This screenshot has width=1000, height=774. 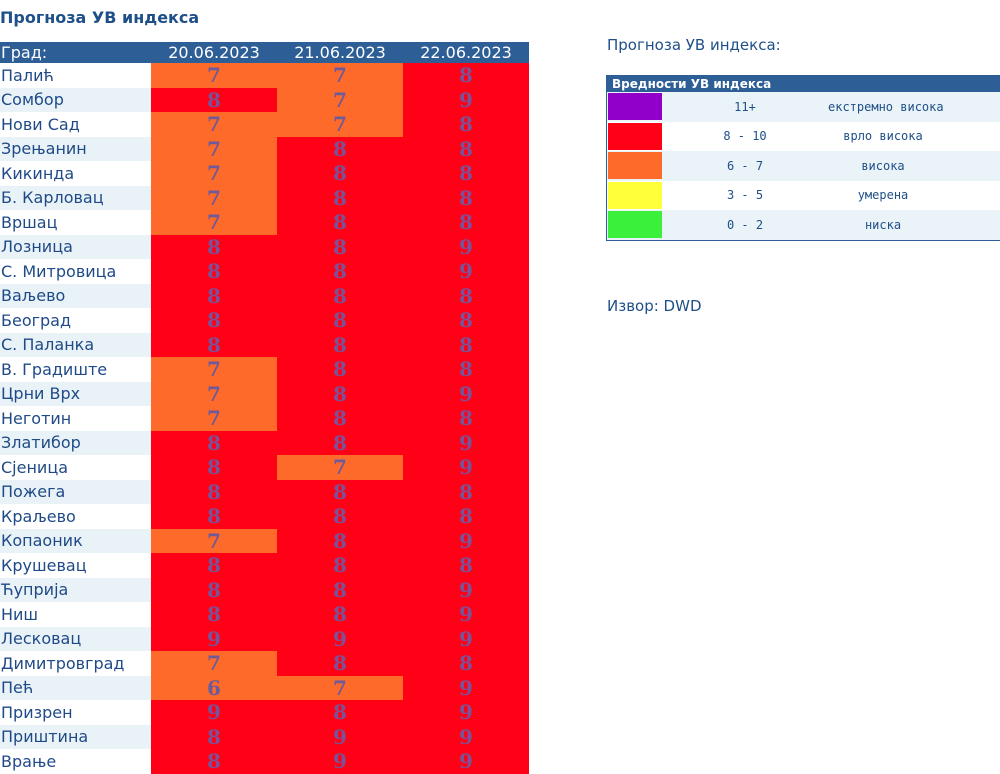 I want to click on city-name: Врање, so click(x=75, y=761).